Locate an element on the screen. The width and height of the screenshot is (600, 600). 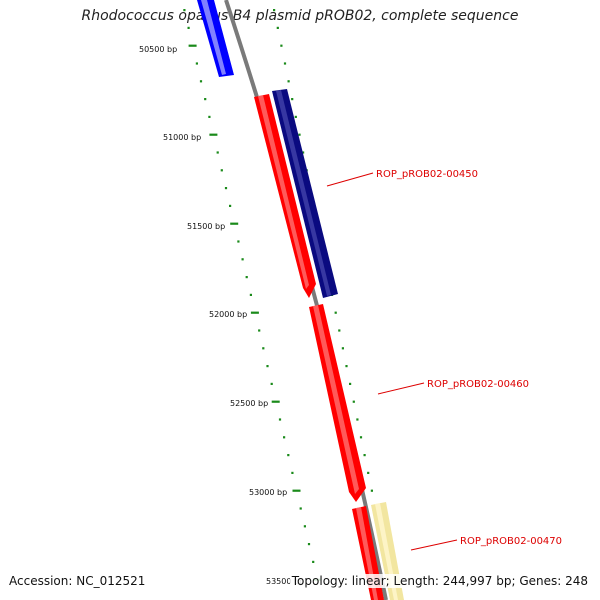
tick-label: 50500 bp is located at coordinates (158, 49).